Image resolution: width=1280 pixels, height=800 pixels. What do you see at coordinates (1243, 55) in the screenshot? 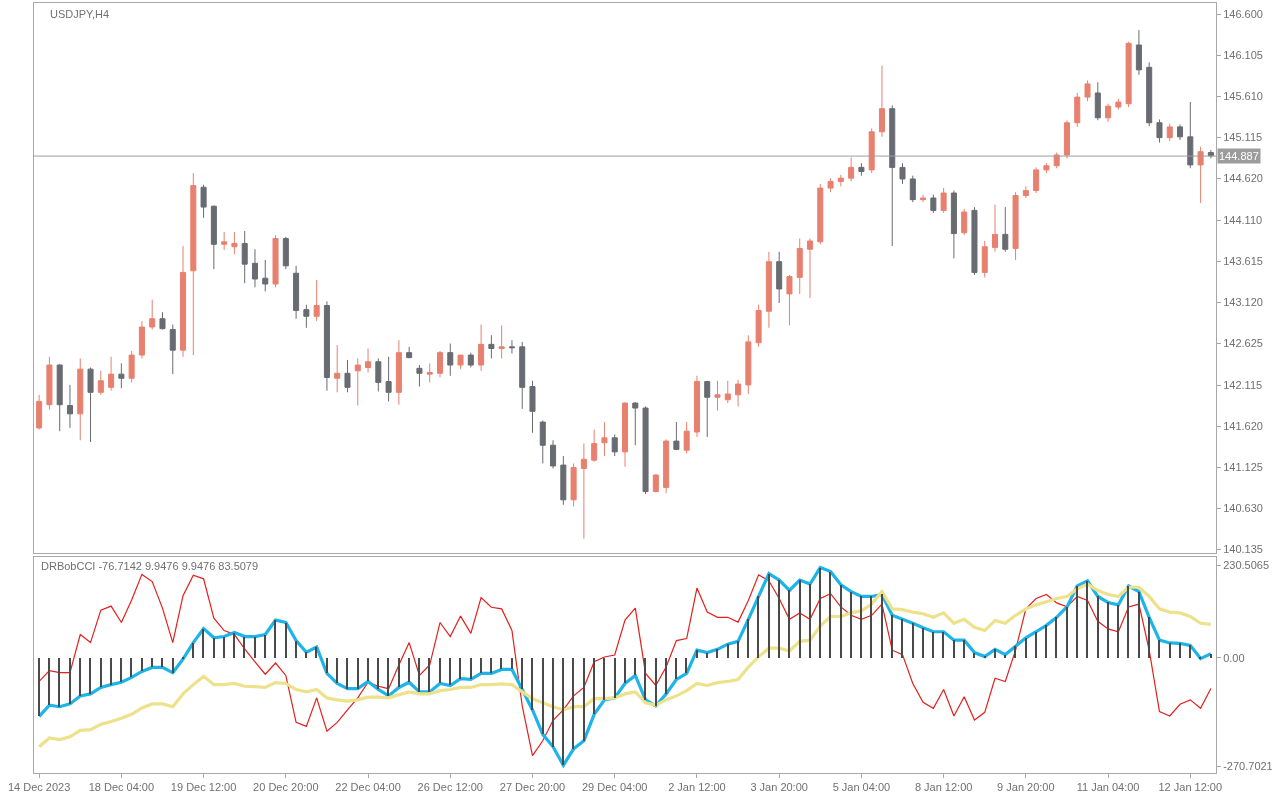
I see `y-tick-label: 146.105` at bounding box center [1243, 55].